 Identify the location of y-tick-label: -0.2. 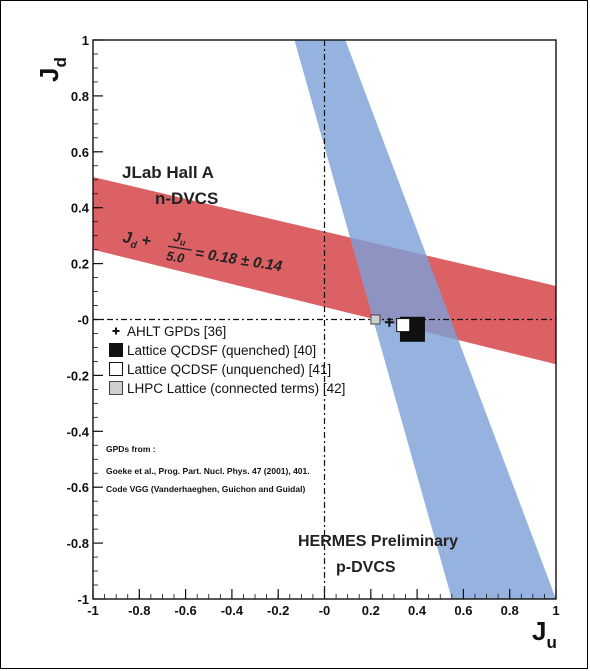
(78, 375).